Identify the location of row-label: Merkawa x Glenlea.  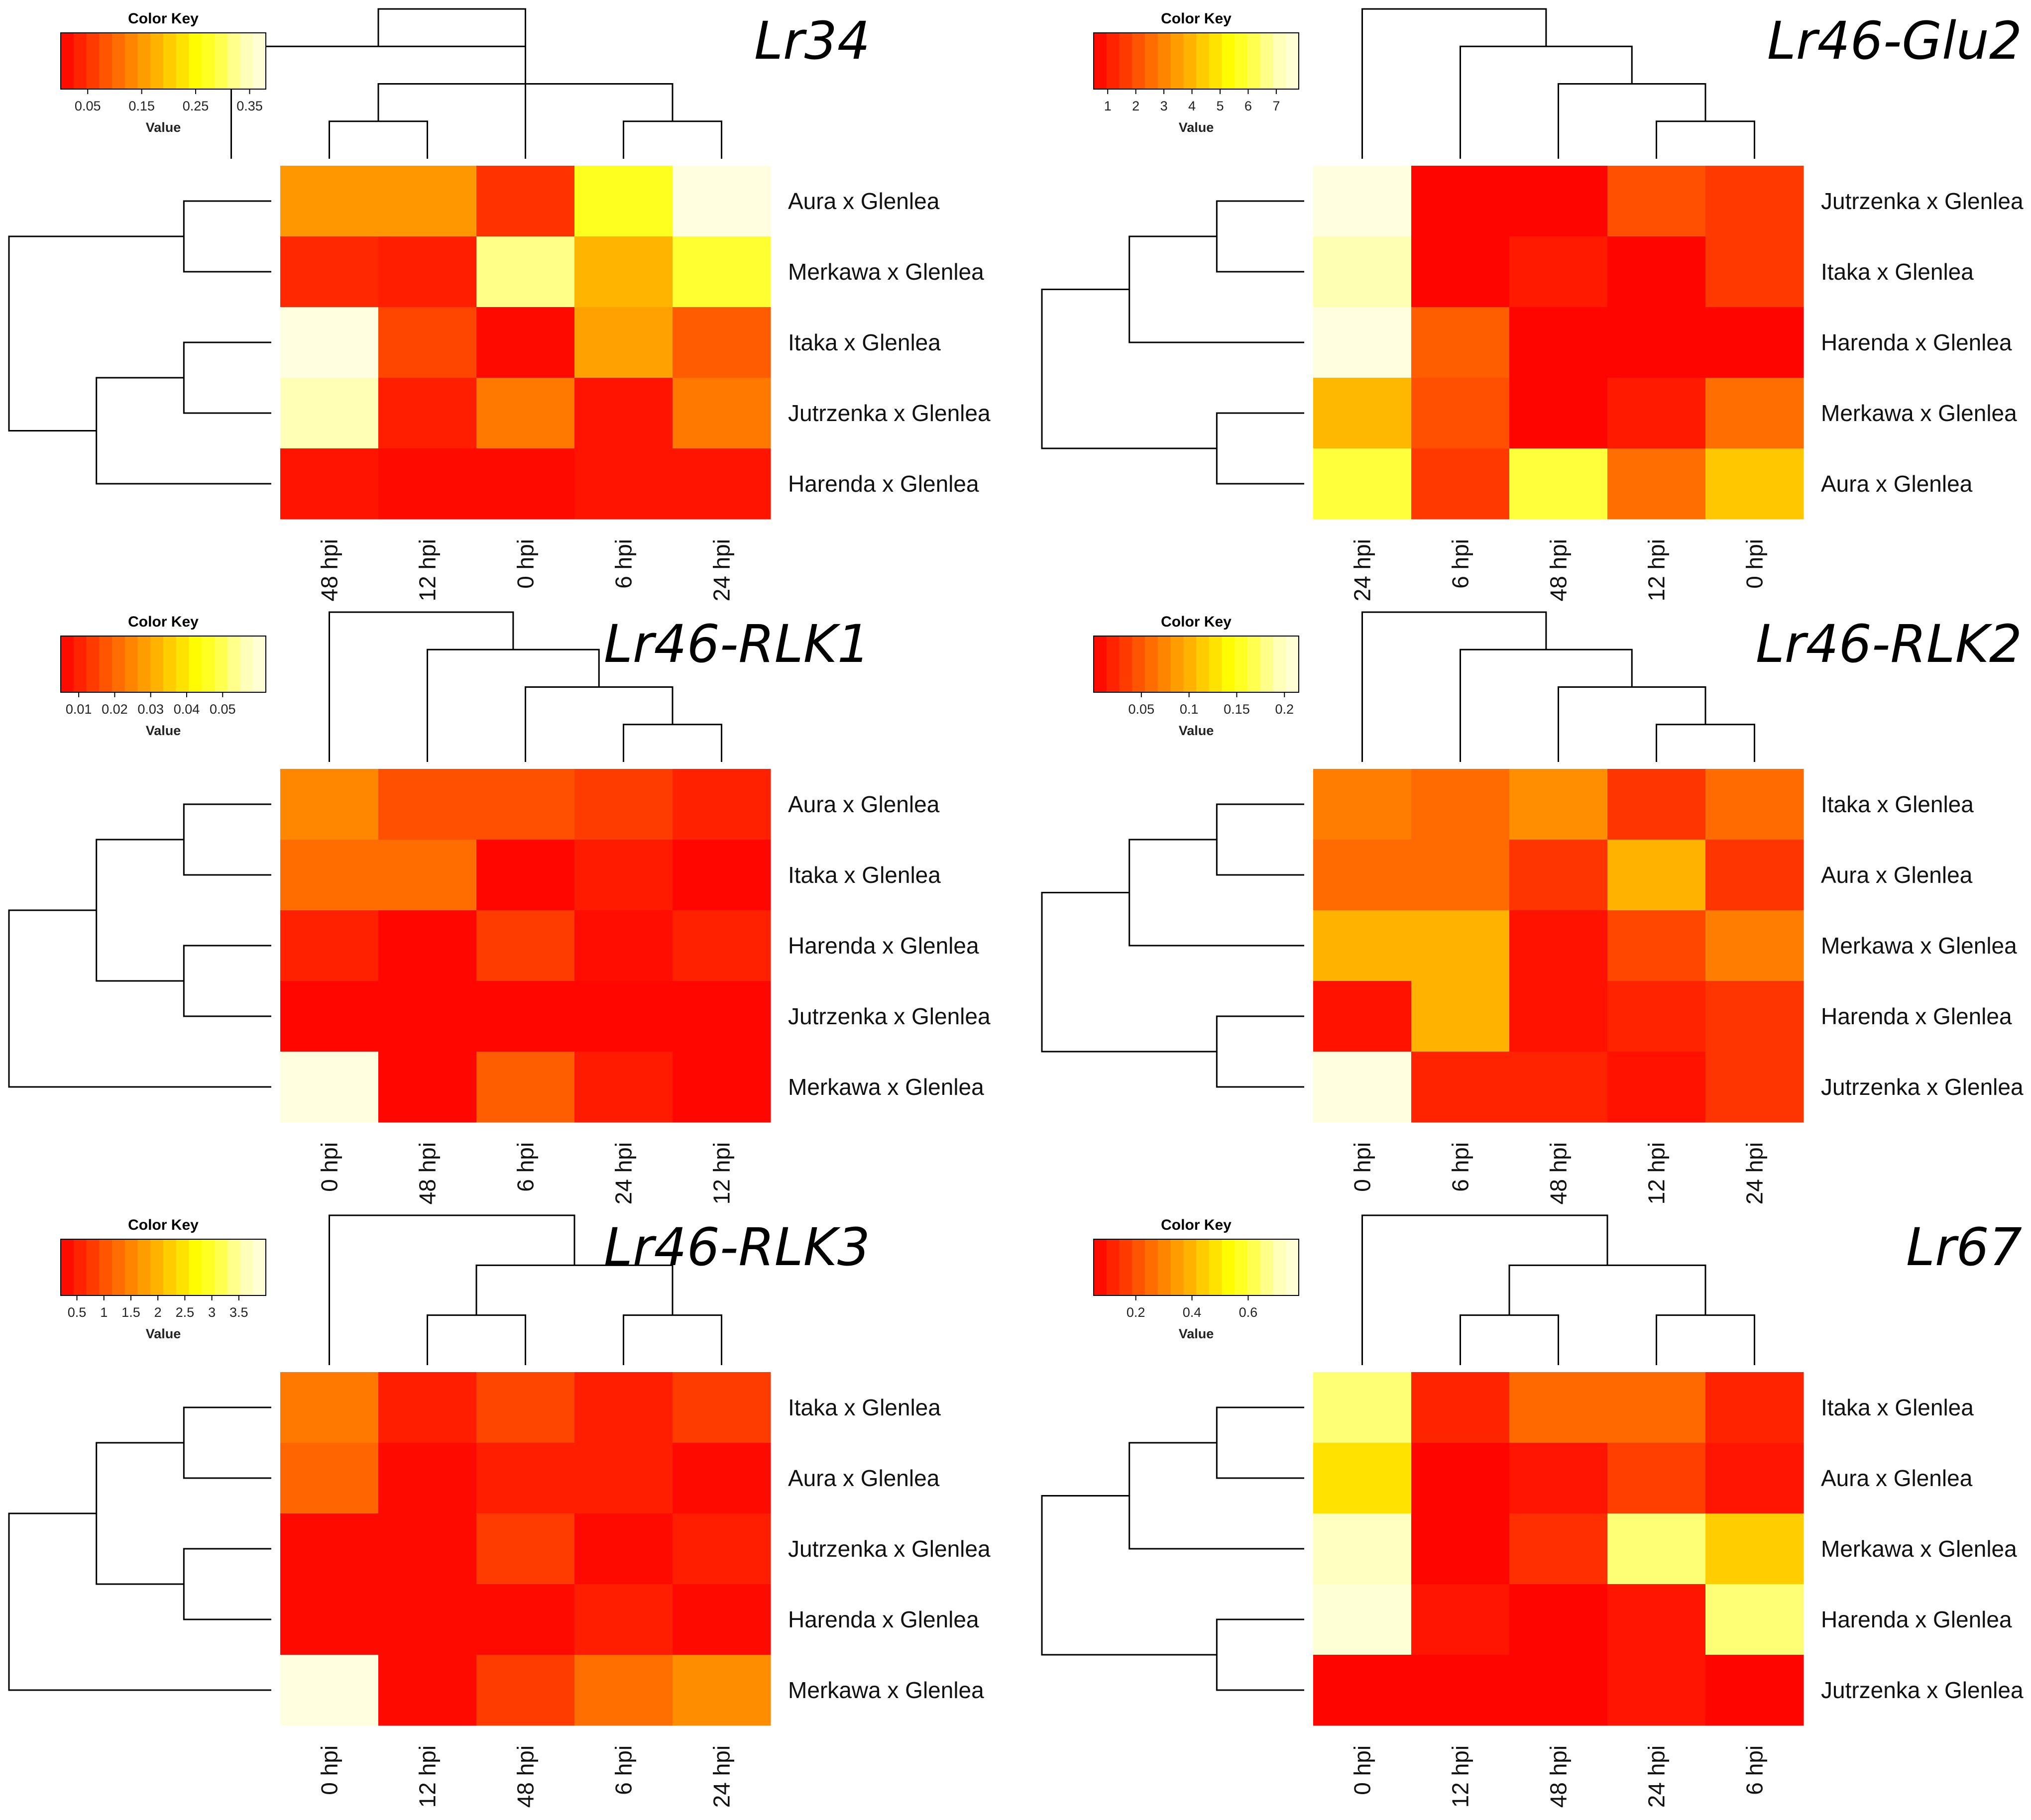
(886, 1690).